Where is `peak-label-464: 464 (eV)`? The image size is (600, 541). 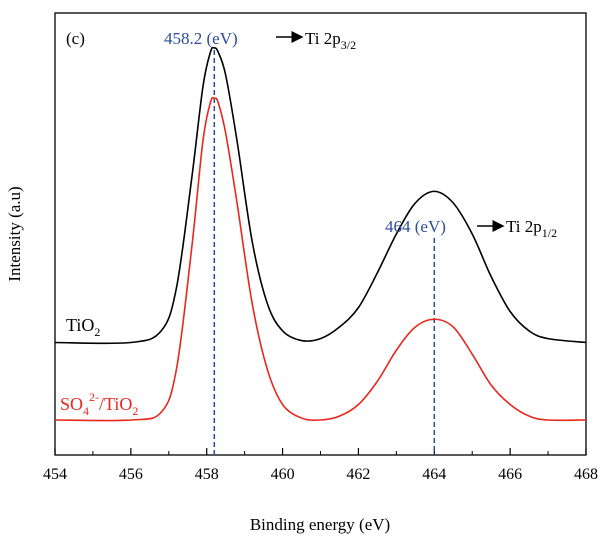 peak-label-464: 464 (eV) is located at coordinates (415, 226).